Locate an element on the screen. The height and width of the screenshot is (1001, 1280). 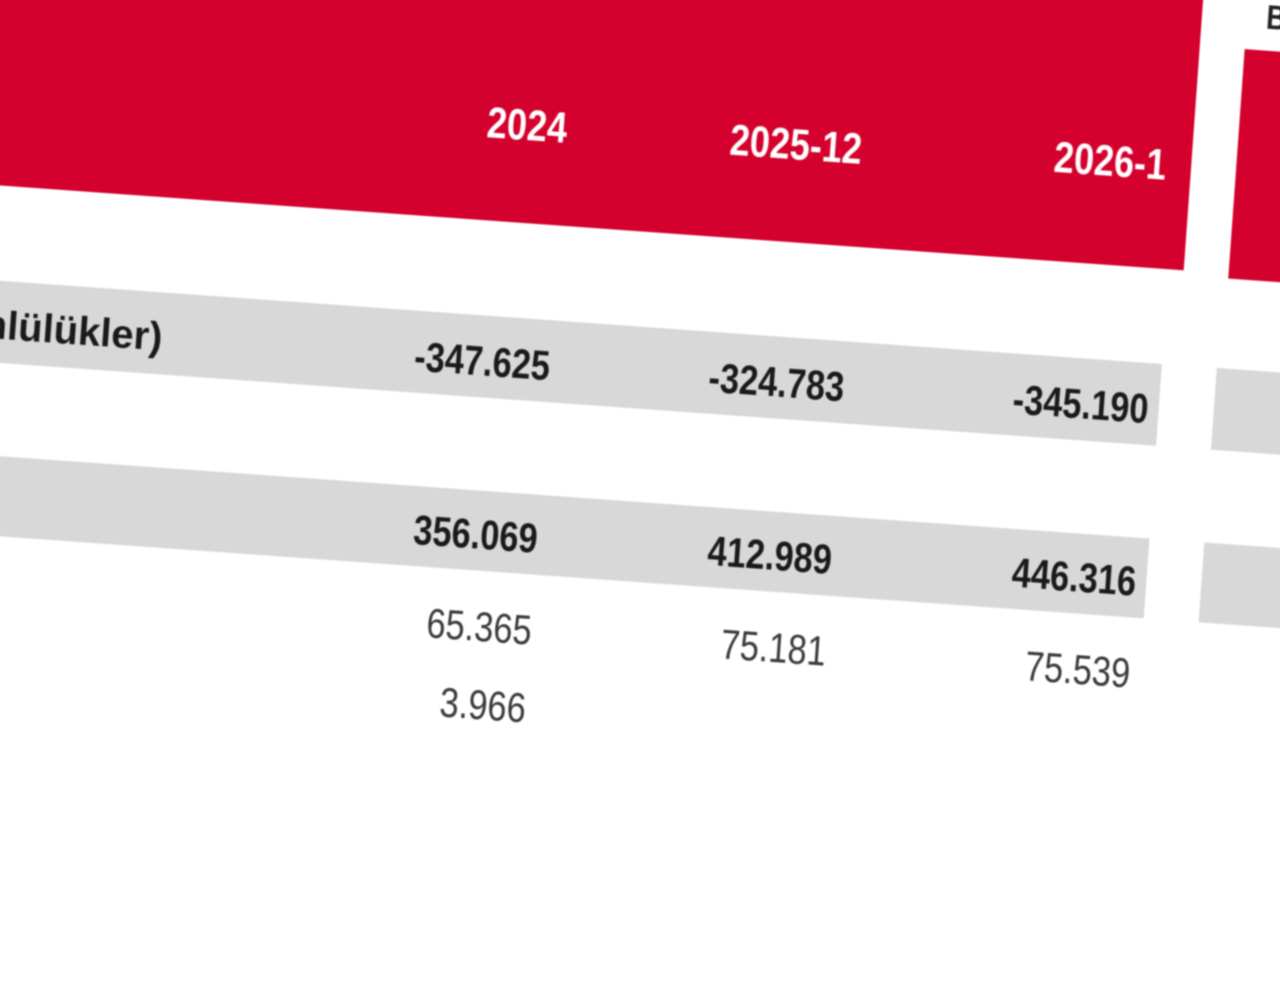
cell: -347.625 is located at coordinates (482, 361).